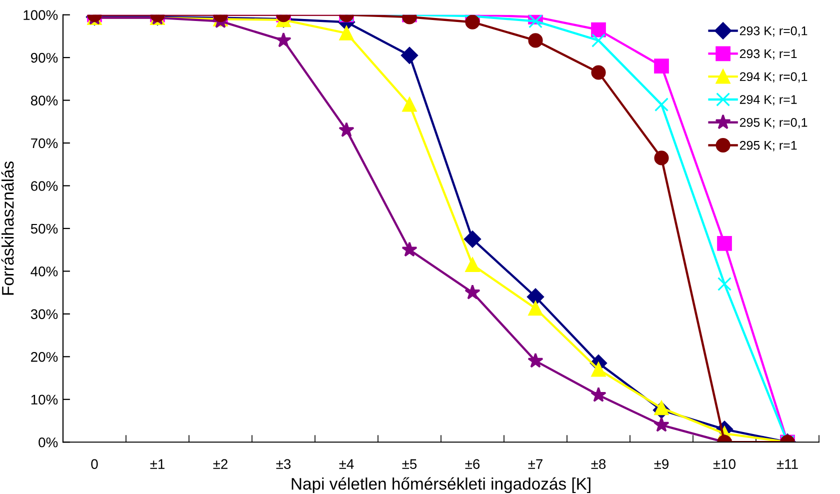 The image size is (840, 494). What do you see at coordinates (94, 464) in the screenshot?
I see `x-tick-label: 0` at bounding box center [94, 464].